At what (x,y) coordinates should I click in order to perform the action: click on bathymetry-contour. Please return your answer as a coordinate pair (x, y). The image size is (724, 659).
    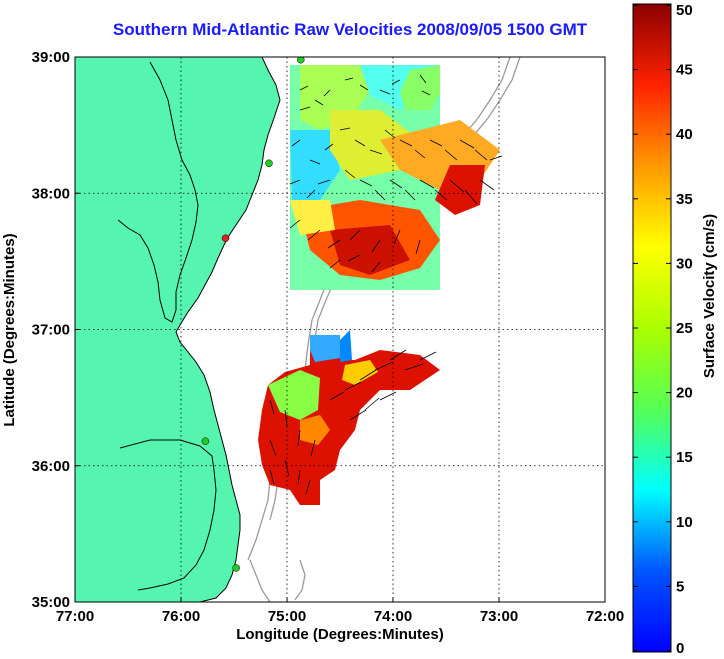
    Looking at the image, I should click on (277, 580).